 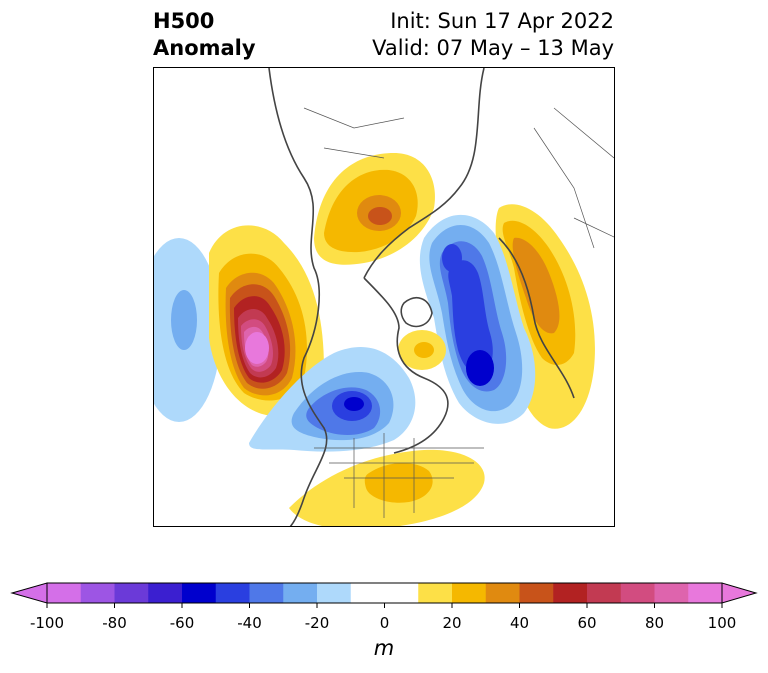 I want to click on title-line2: Anomaly, so click(x=204, y=48).